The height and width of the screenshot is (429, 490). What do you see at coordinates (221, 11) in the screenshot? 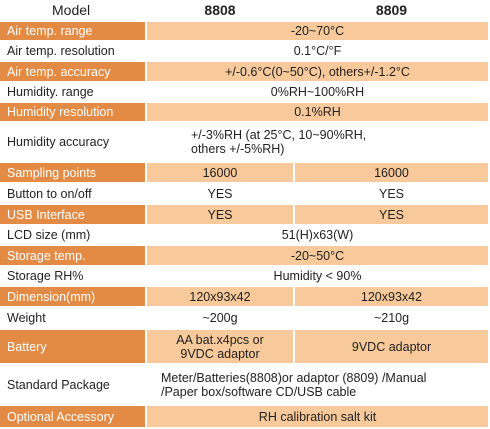
I see `model-name: 8808` at bounding box center [221, 11].